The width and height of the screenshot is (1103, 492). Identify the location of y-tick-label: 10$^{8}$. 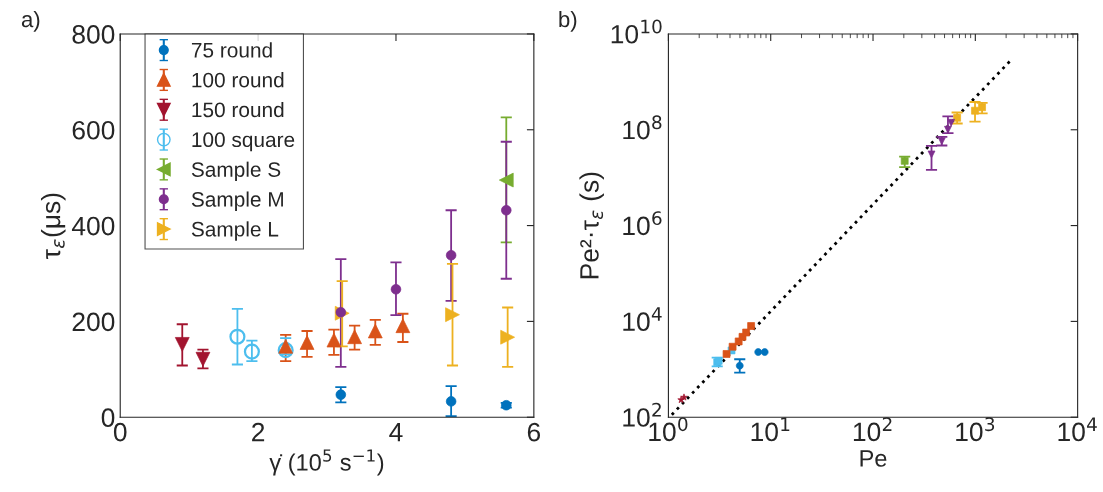
(642, 127).